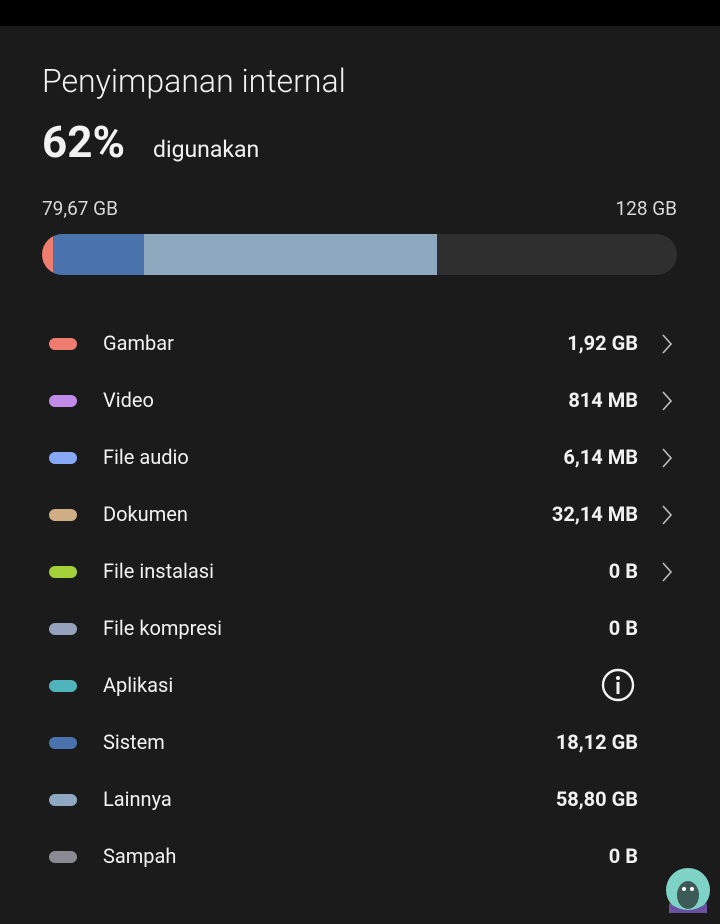  Describe the element at coordinates (360, 799) in the screenshot. I see `list-row: Lainnya 58,80 GB` at that location.